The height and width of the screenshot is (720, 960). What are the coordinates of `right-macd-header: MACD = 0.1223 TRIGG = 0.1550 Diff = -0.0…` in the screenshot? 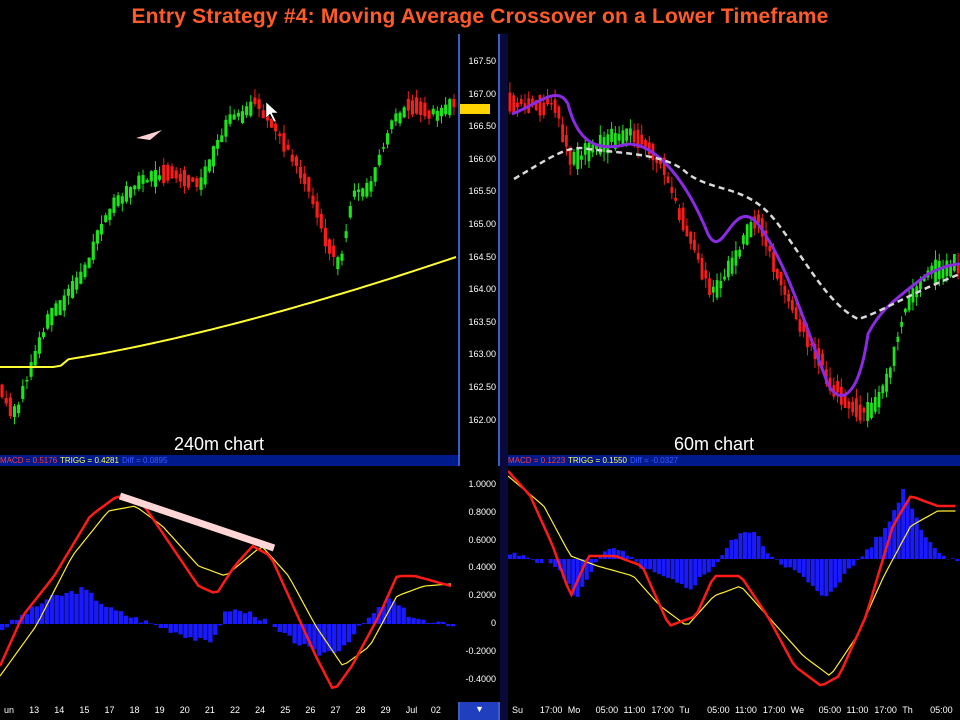 It's located at (734, 460).